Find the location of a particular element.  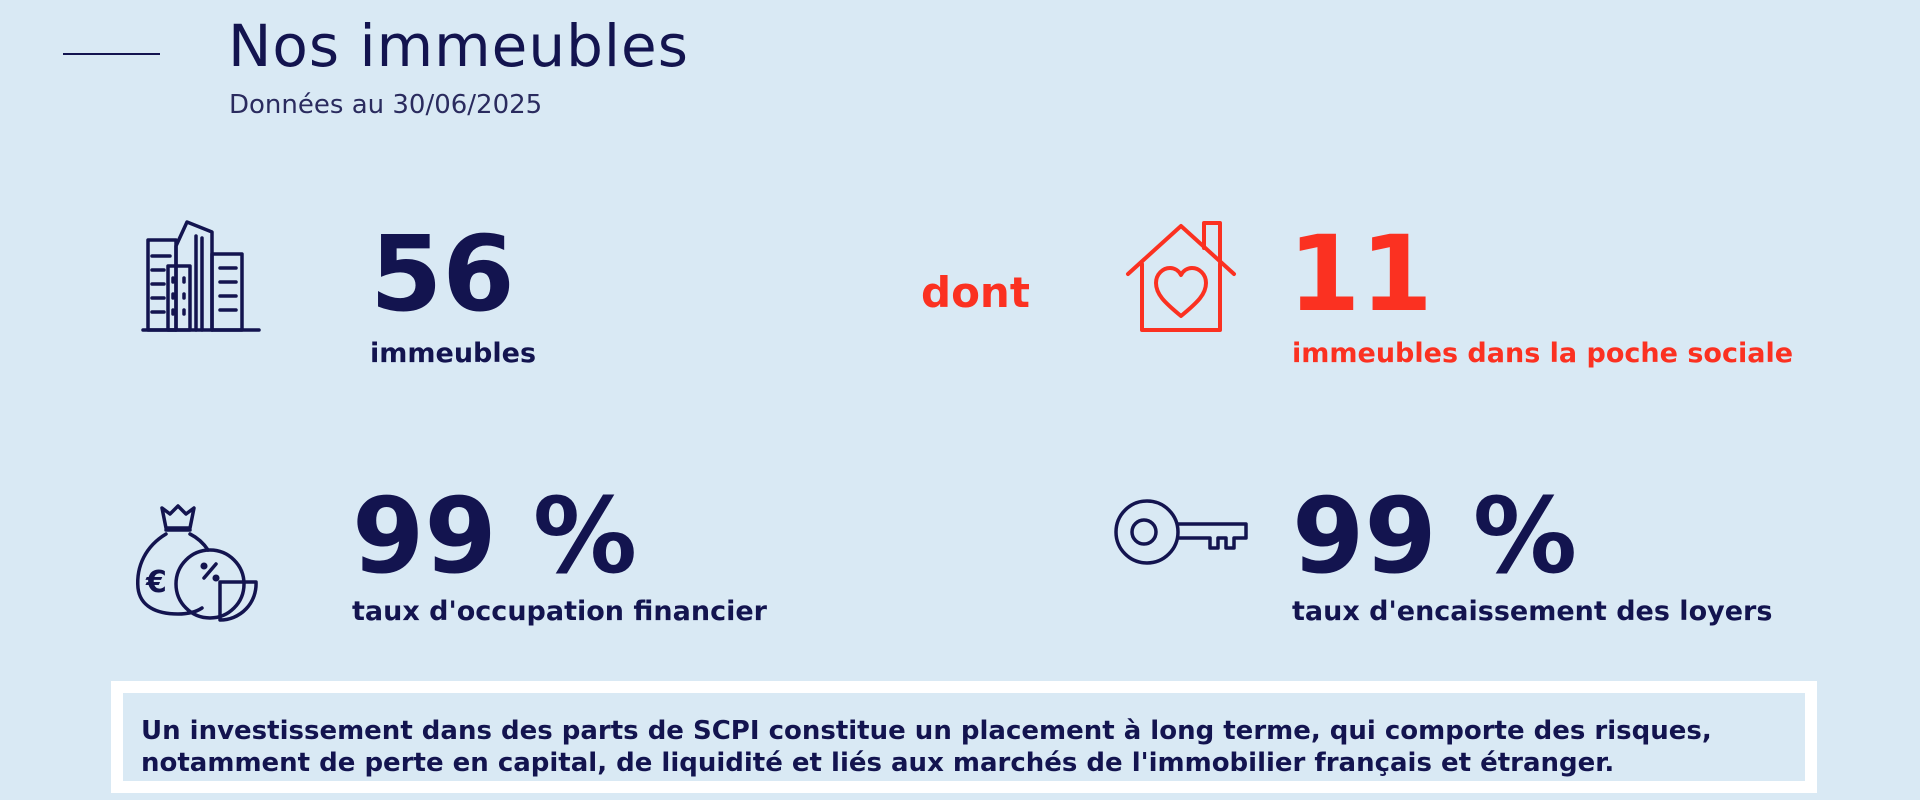

buildings-count: 56 is located at coordinates (442, 274).